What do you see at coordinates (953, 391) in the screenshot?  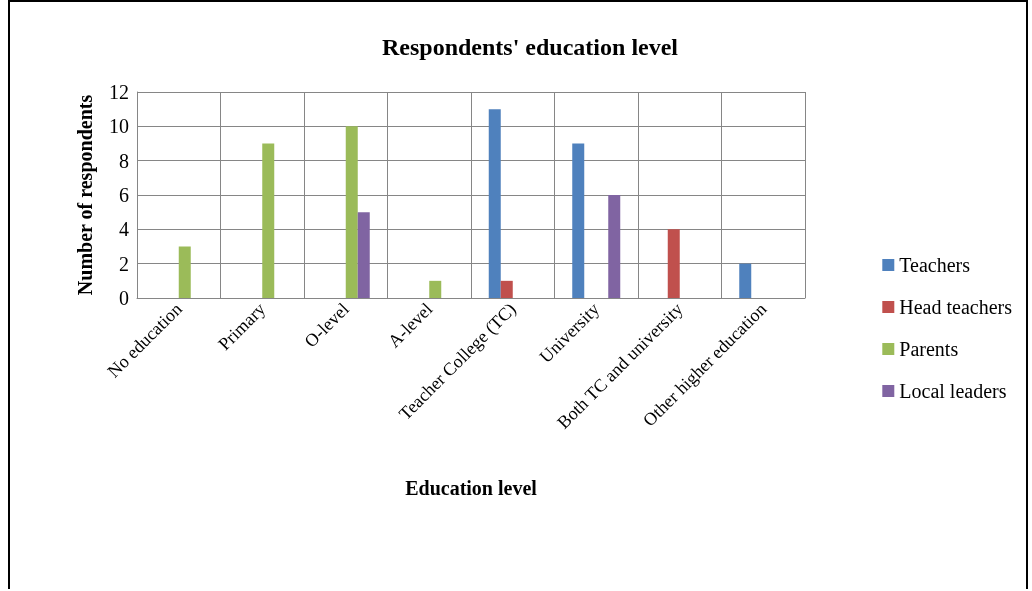 I see `legend-label: Local leaders` at bounding box center [953, 391].